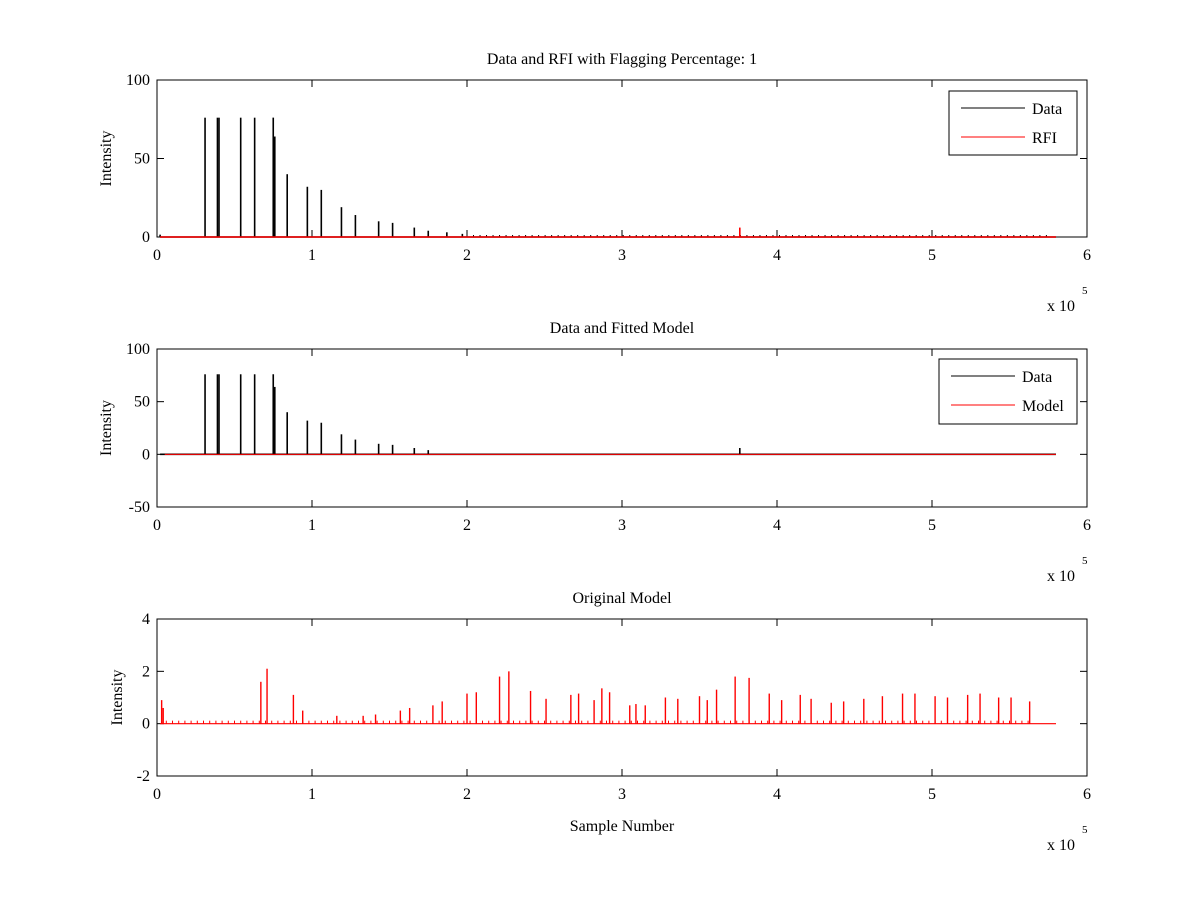 Image resolution: width=1200 pixels, height=900 pixels. Describe the element at coordinates (146, 671) in the screenshot. I see `y-tick-label: 2` at that location.